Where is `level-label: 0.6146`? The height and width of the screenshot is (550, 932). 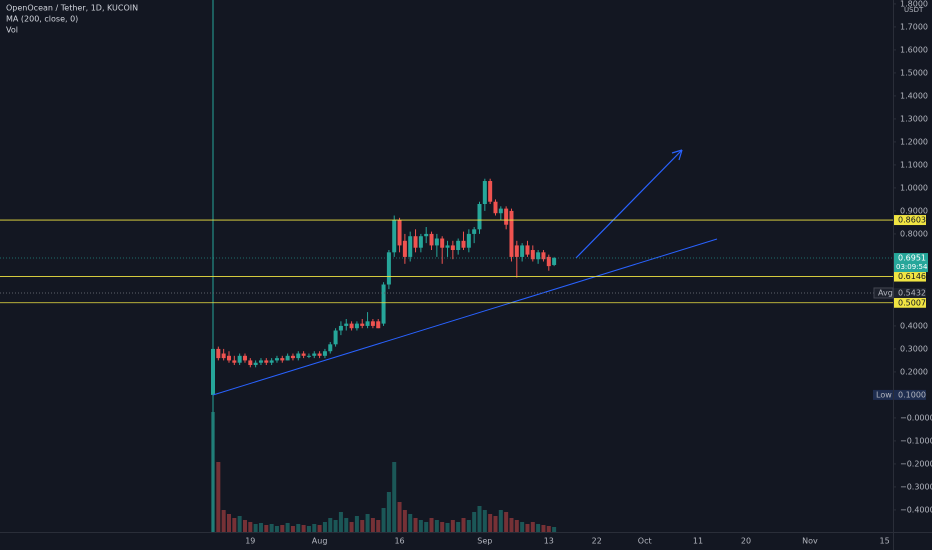 level-label: 0.6146 is located at coordinates (912, 276).